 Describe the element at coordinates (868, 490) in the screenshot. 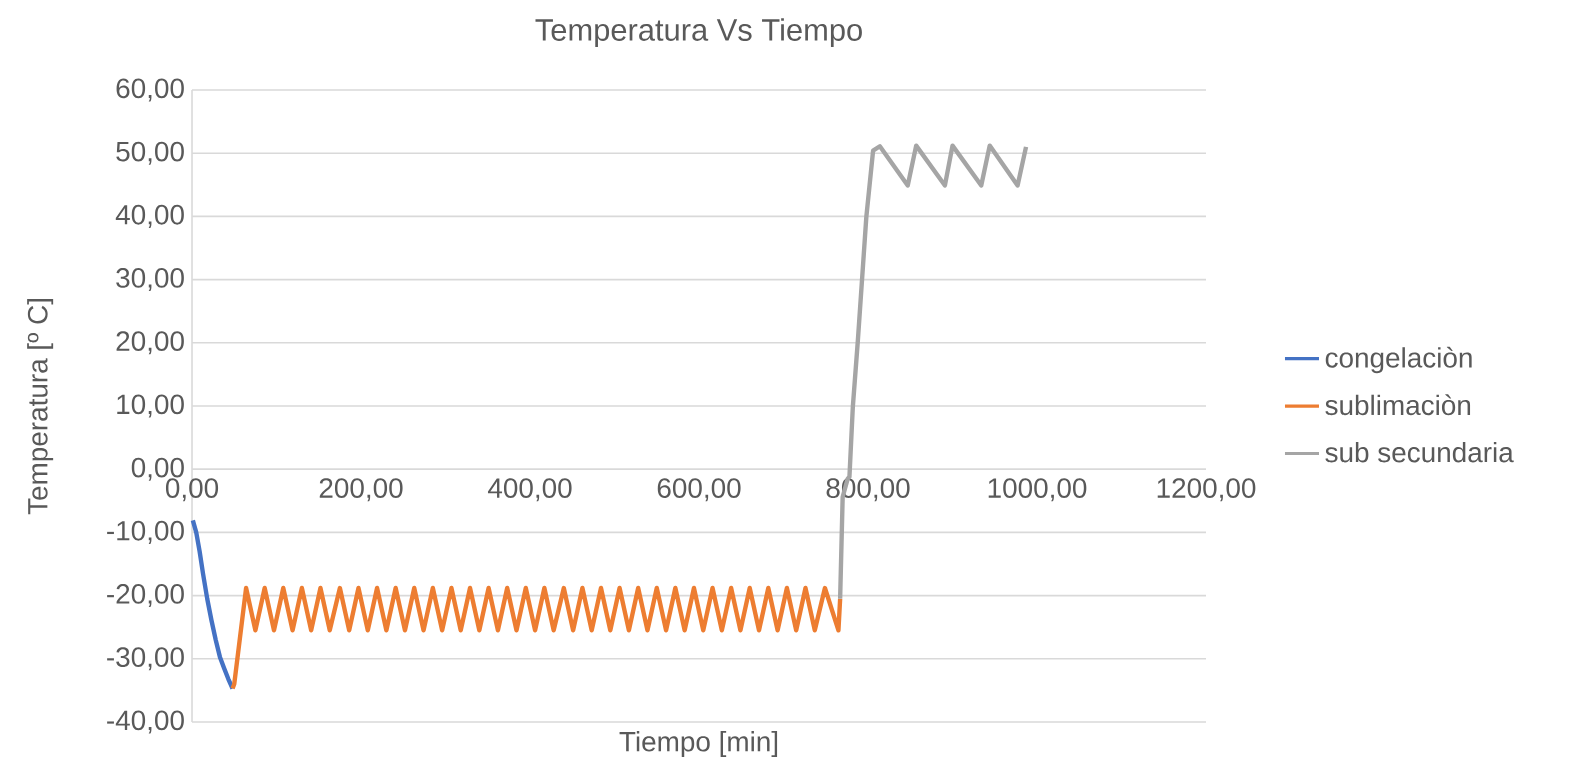

I see `x-tick-label: 800,00` at that location.